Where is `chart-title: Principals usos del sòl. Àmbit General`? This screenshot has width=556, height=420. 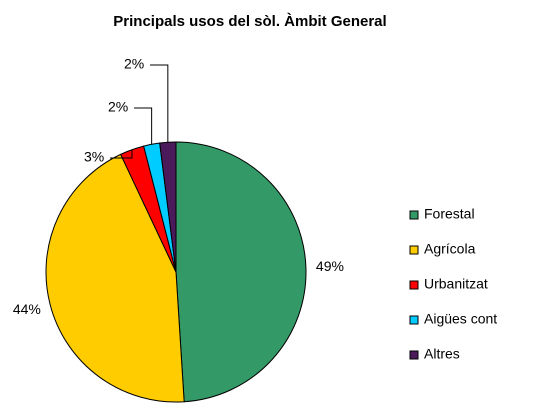
chart-title: Principals usos del sòl. Àmbit General is located at coordinates (249, 21).